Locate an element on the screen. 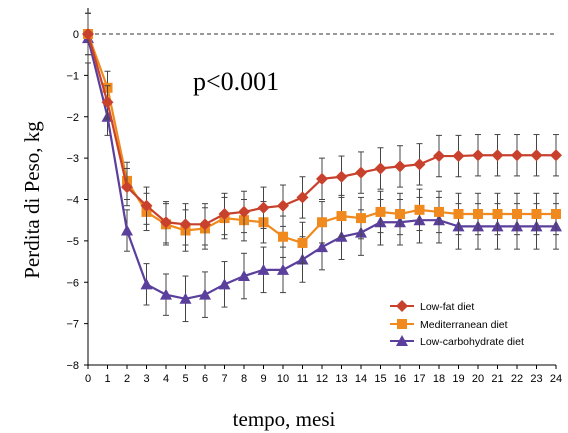  y-tick-label: −4 is located at coordinates (72, 201).